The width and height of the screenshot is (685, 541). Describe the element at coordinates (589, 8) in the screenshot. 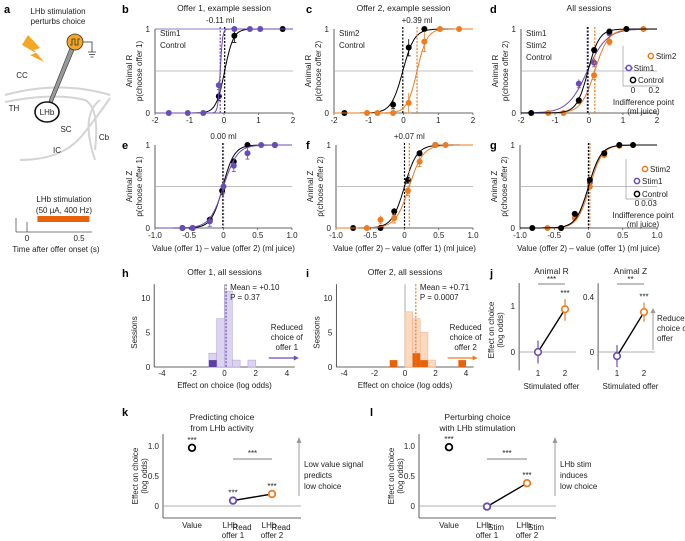

I see `panel-title: All sessions` at that location.